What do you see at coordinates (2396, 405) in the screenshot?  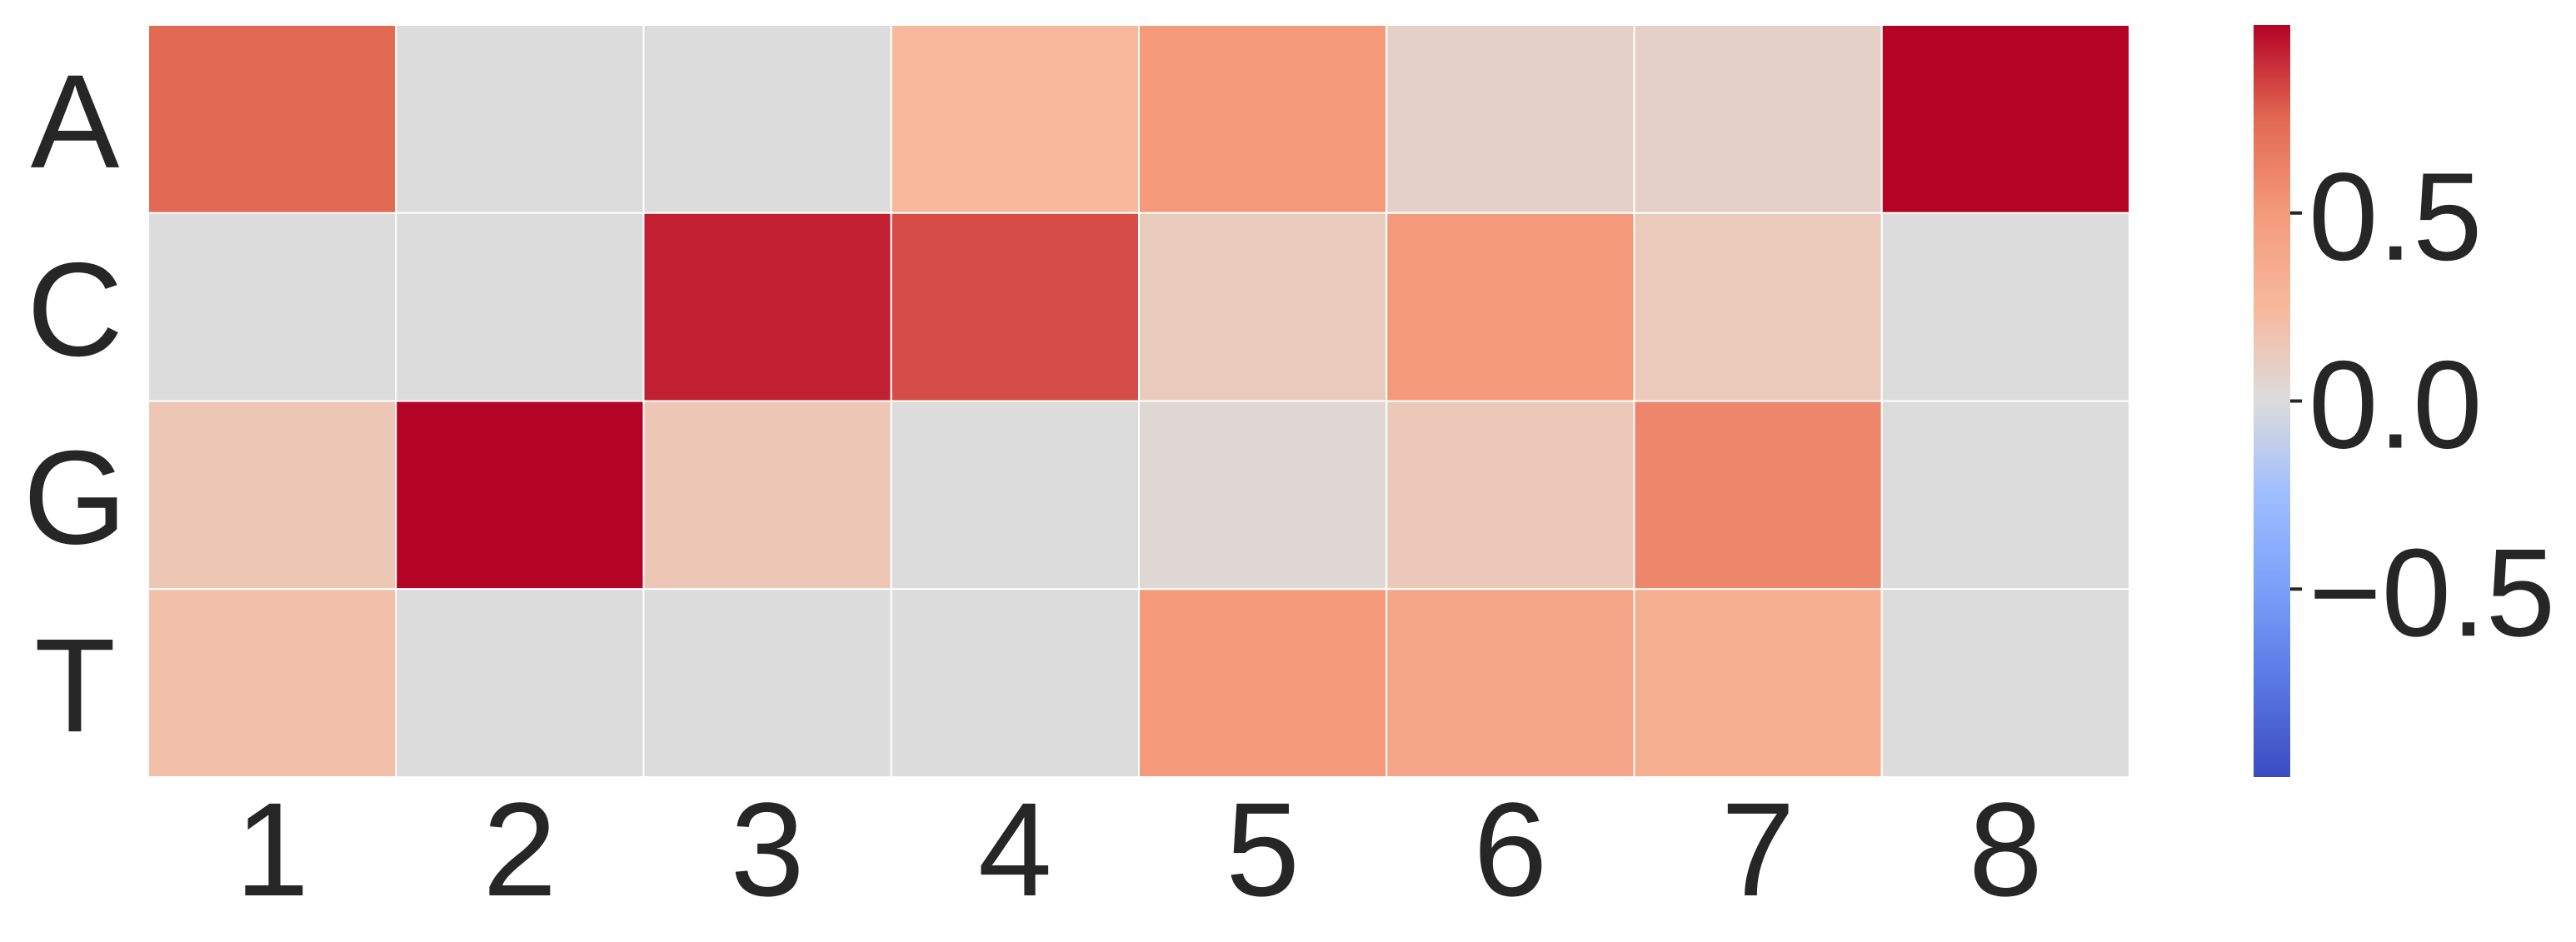 I see `colorbar-tick-label: 0.0` at bounding box center [2396, 405].